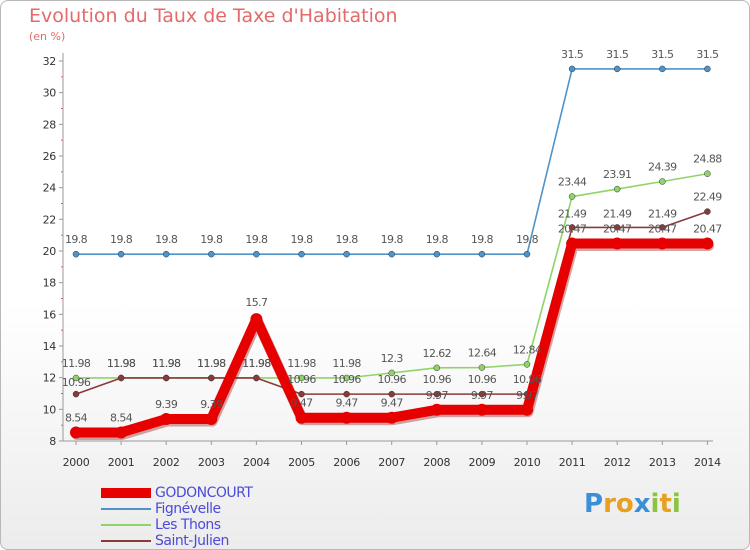  I want to click on logo-letter: x, so click(642, 504).